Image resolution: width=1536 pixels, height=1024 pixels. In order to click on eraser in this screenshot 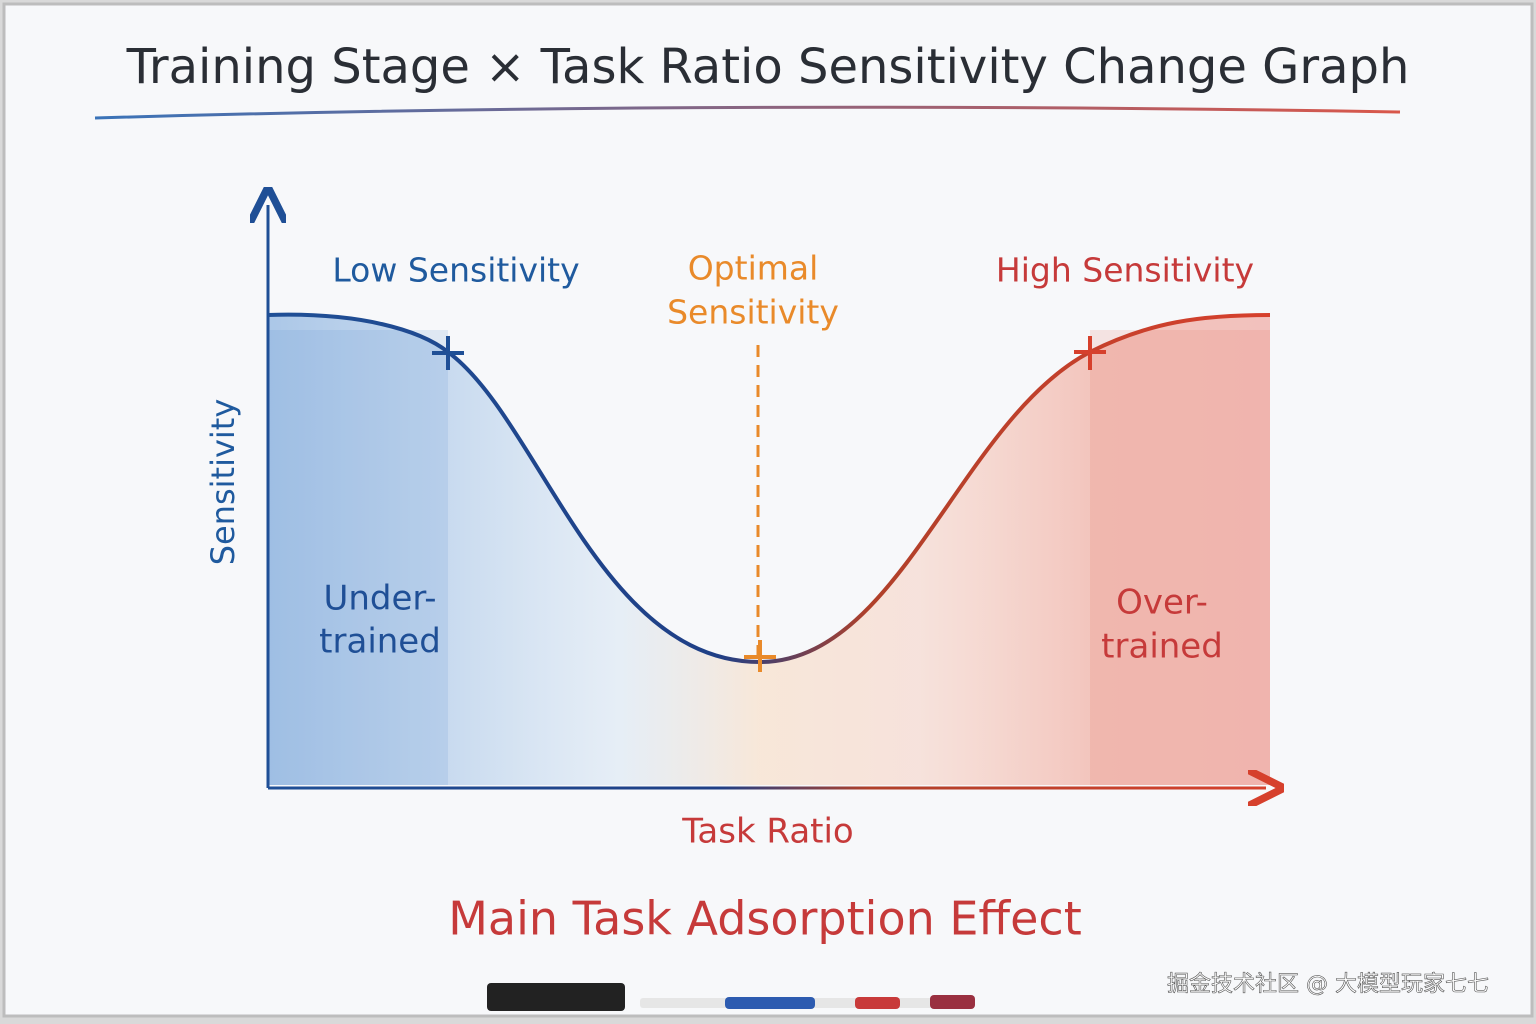, I will do `click(556, 997)`.